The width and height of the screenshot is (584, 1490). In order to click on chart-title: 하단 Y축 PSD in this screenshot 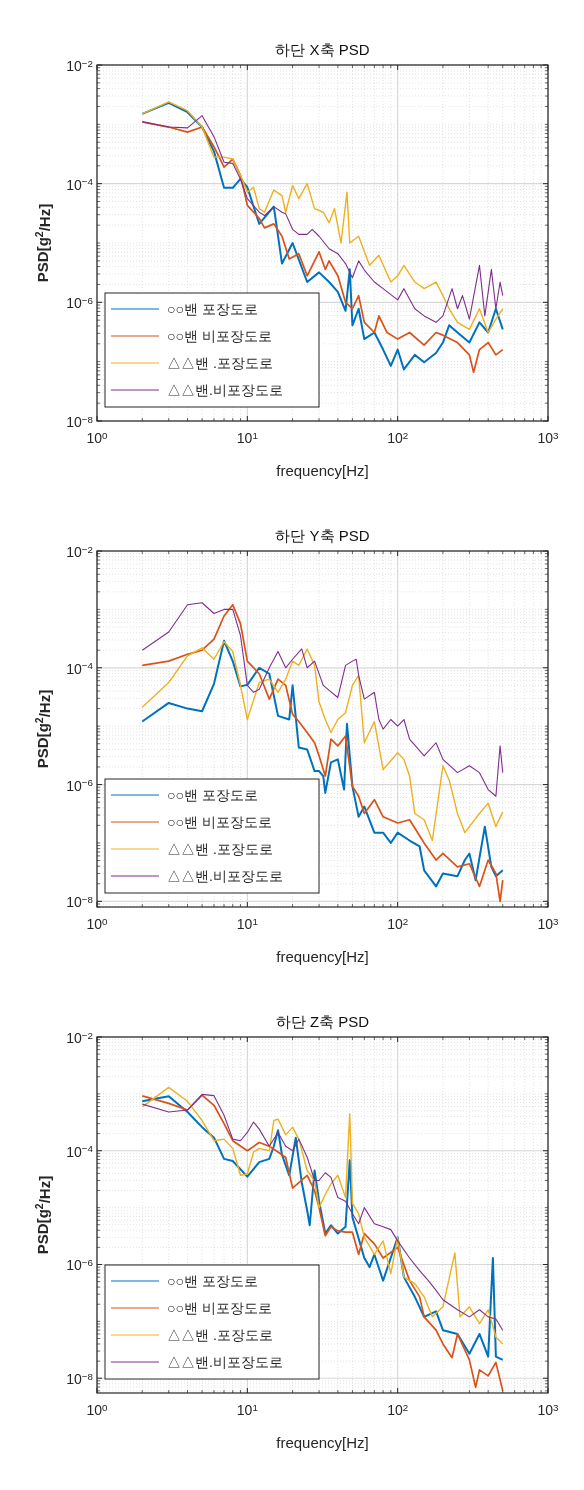, I will do `click(322, 535)`.